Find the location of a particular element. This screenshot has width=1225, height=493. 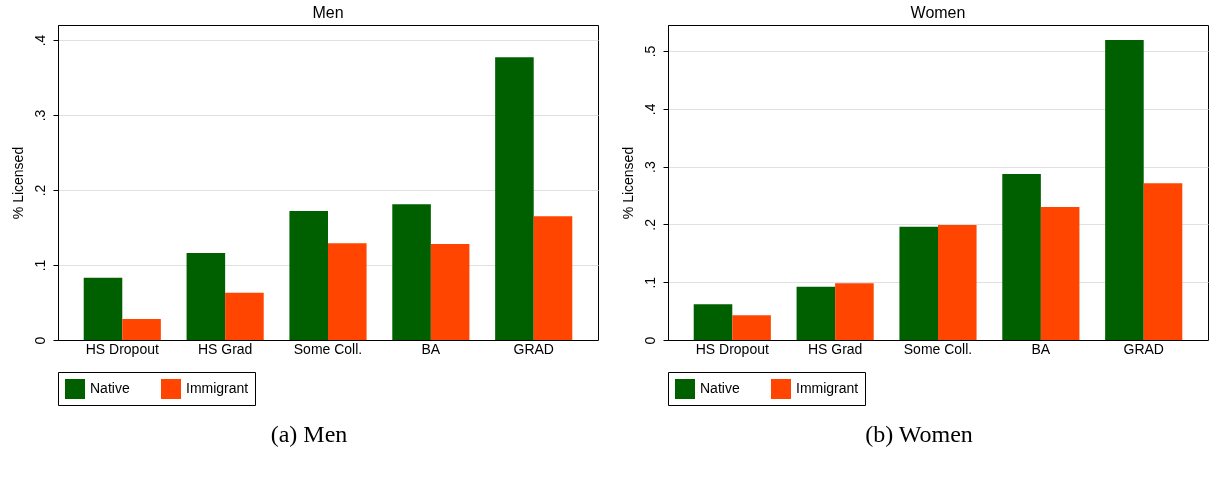

text: (b) Women is located at coordinates (919, 434).